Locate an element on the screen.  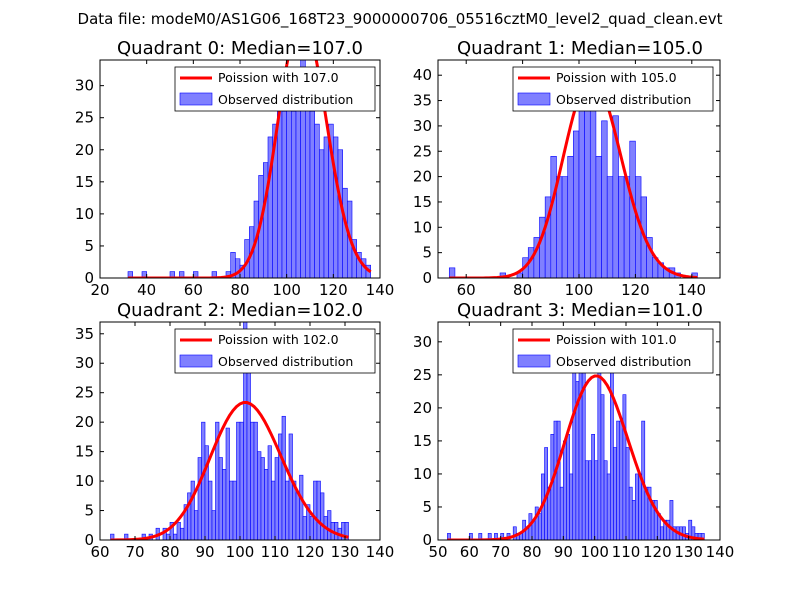
y-tick-label: 40 is located at coordinates (422, 75).